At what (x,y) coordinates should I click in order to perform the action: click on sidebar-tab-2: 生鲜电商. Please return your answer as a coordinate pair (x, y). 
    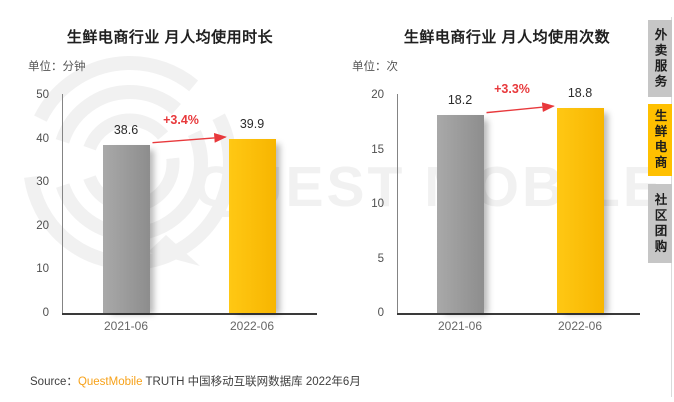
    Looking at the image, I should click on (660, 140).